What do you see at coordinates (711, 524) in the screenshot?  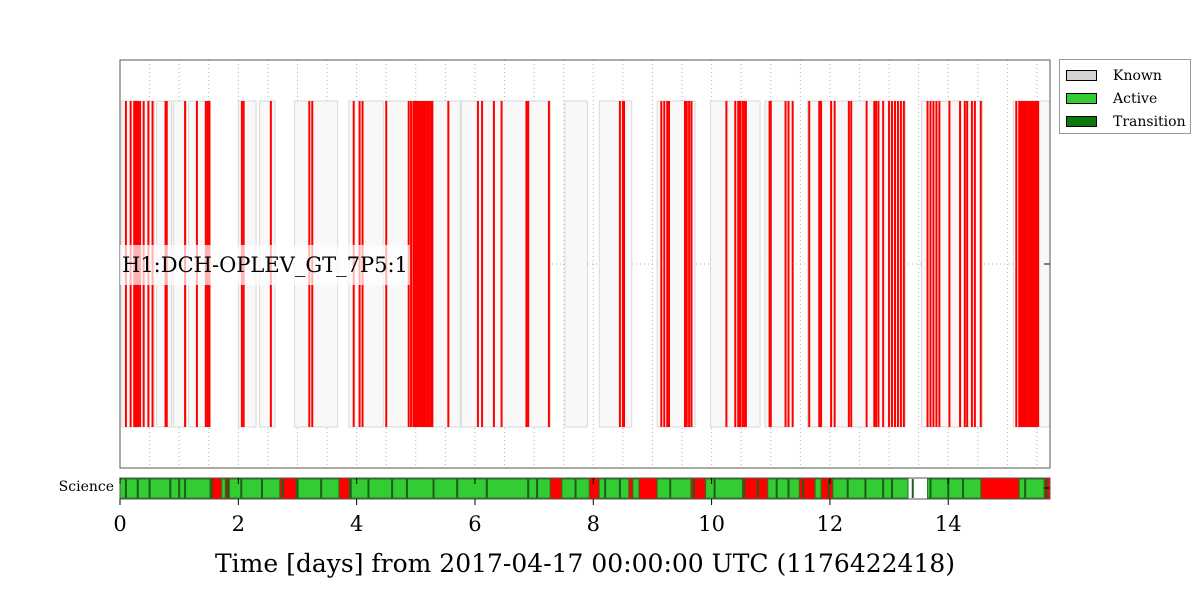 I see `x-tick-label: 10` at bounding box center [711, 524].